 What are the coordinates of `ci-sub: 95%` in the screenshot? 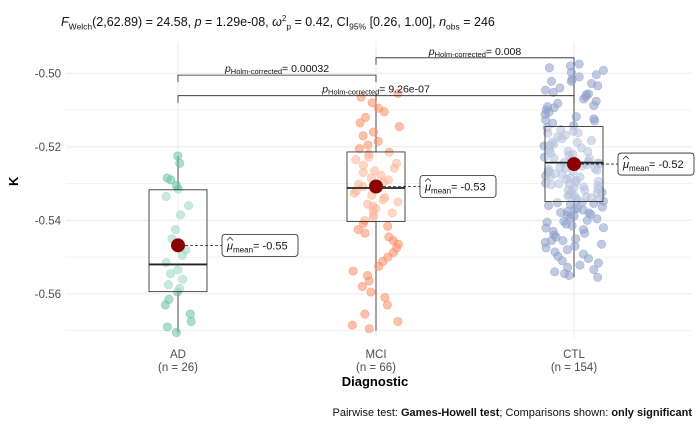 It's located at (358, 26).